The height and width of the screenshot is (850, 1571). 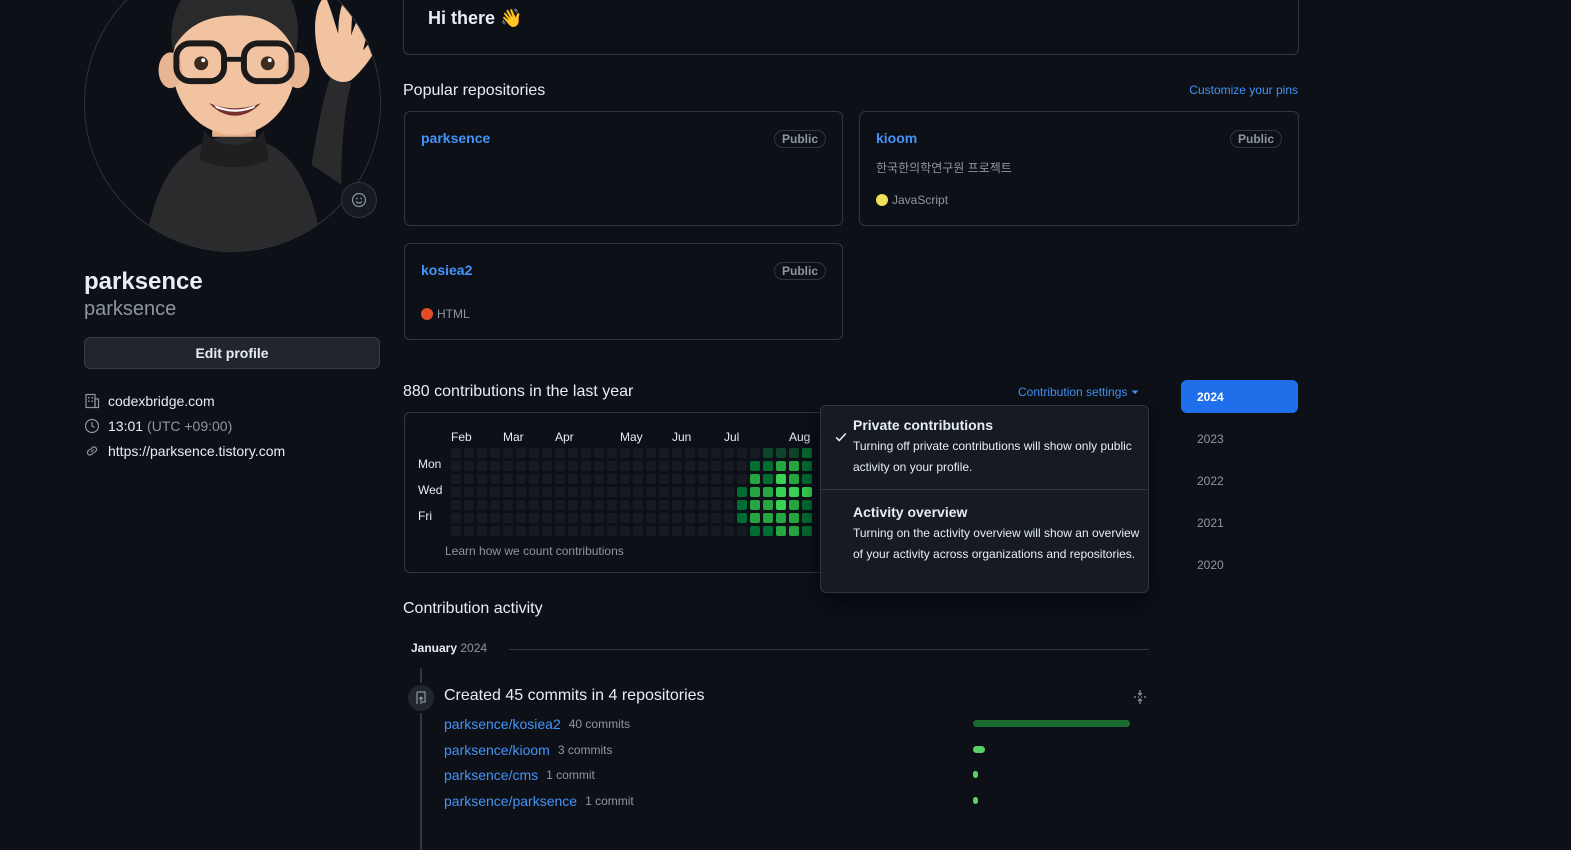 I want to click on commit-repo-row: parksence/parksence 1 commit, so click(x=539, y=801).